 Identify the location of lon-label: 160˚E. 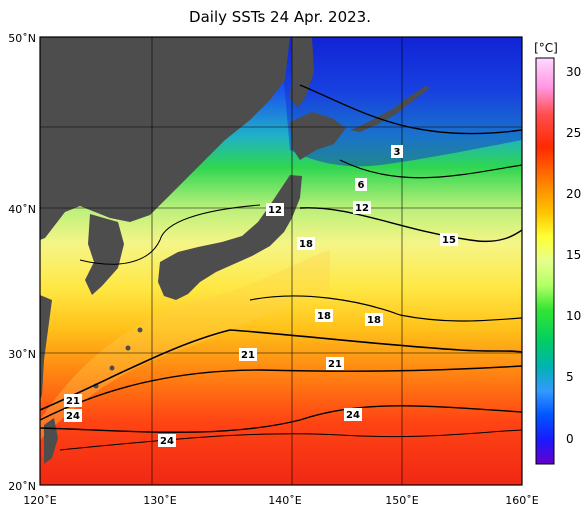
(521, 500).